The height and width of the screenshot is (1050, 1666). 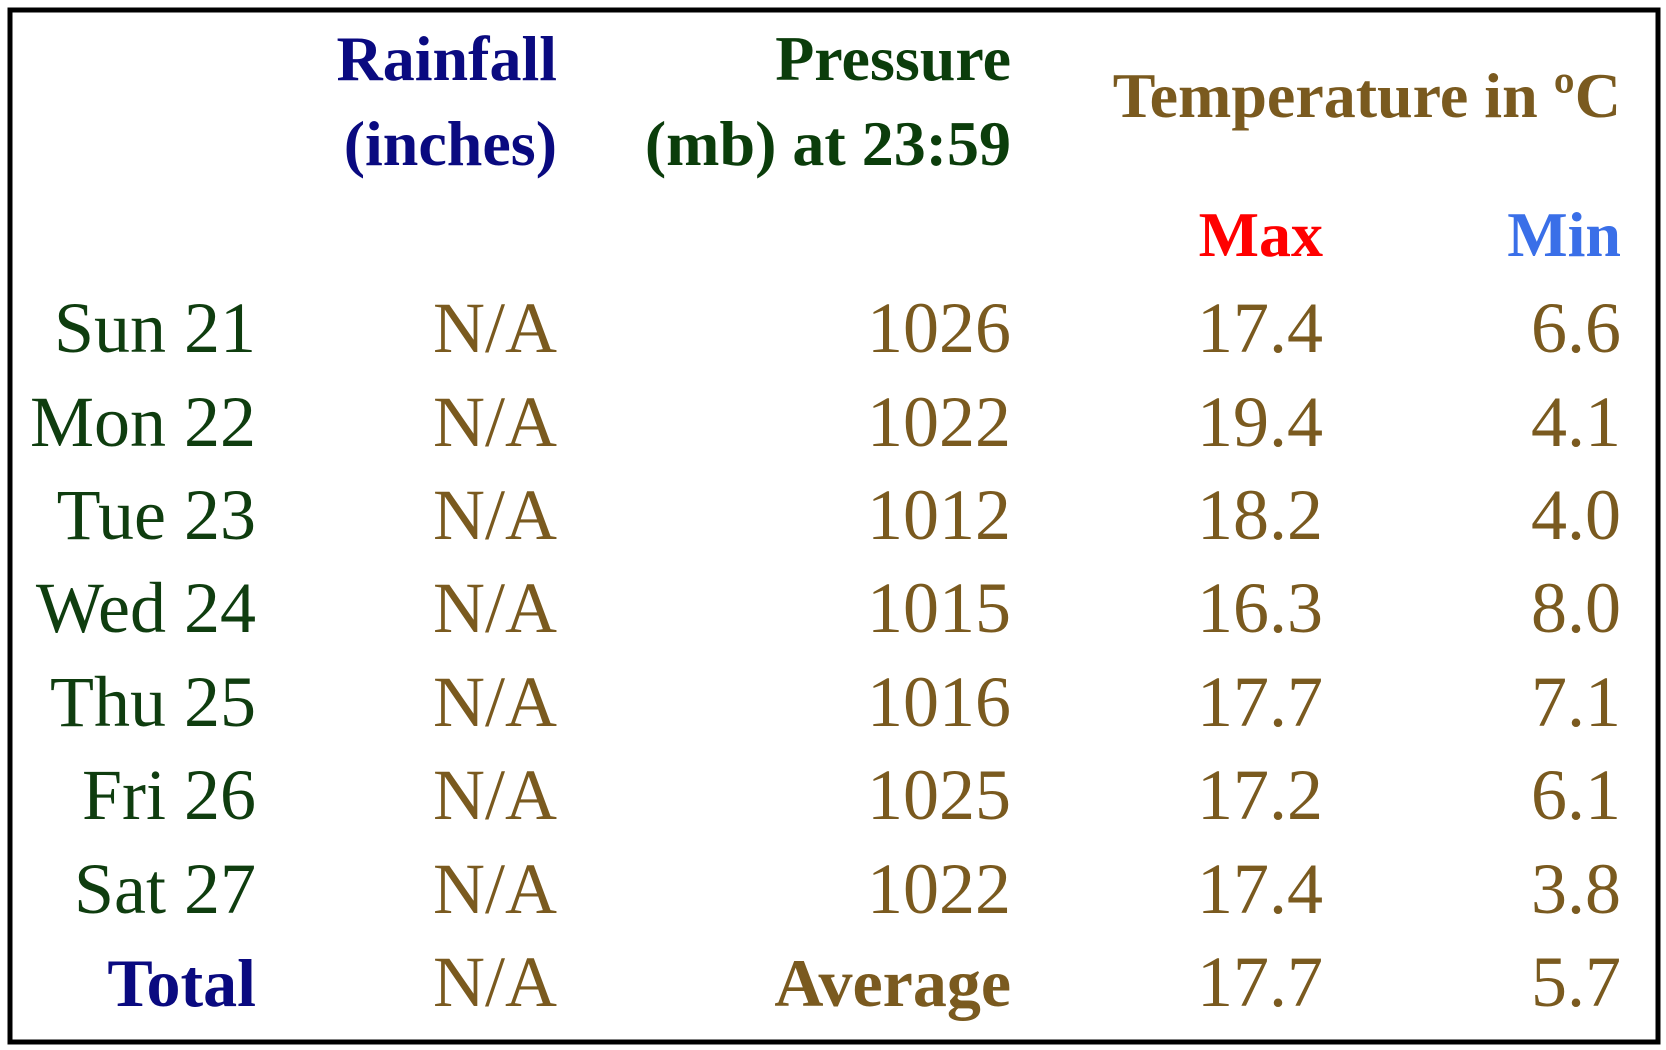 I want to click on pressure-cell: 1025, so click(x=939, y=795).